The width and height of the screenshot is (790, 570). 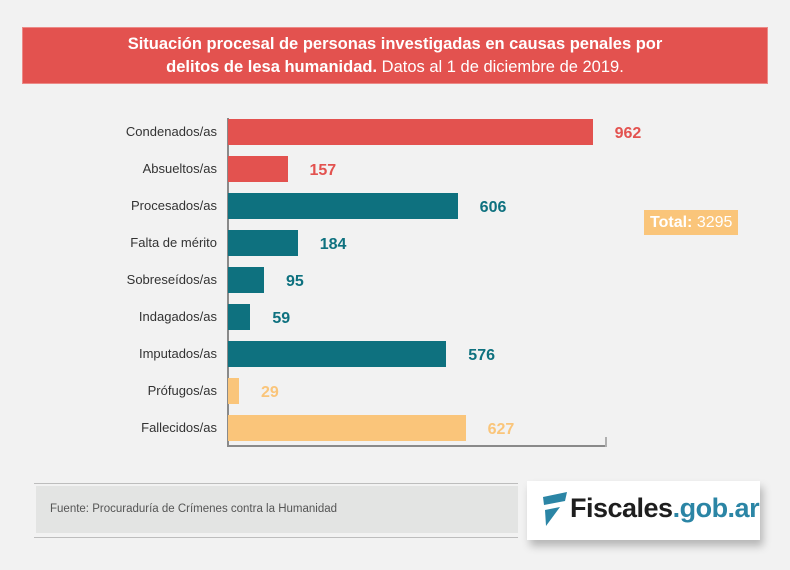 What do you see at coordinates (269, 392) in the screenshot?
I see `value-label: 29` at bounding box center [269, 392].